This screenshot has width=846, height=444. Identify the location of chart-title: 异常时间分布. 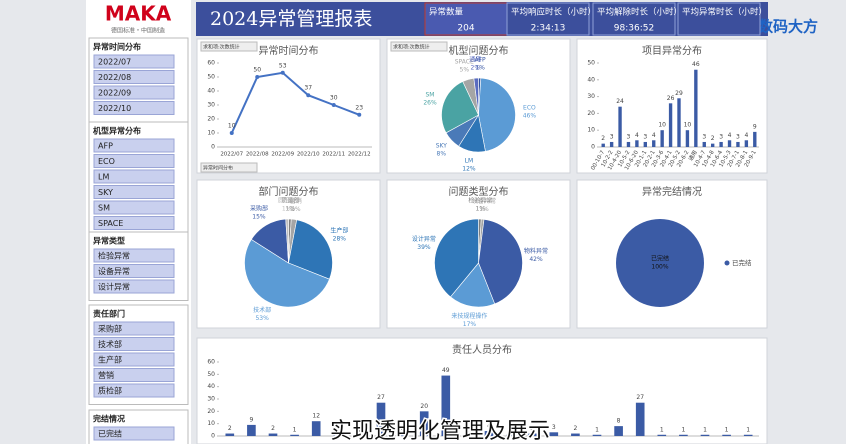
(289, 50).